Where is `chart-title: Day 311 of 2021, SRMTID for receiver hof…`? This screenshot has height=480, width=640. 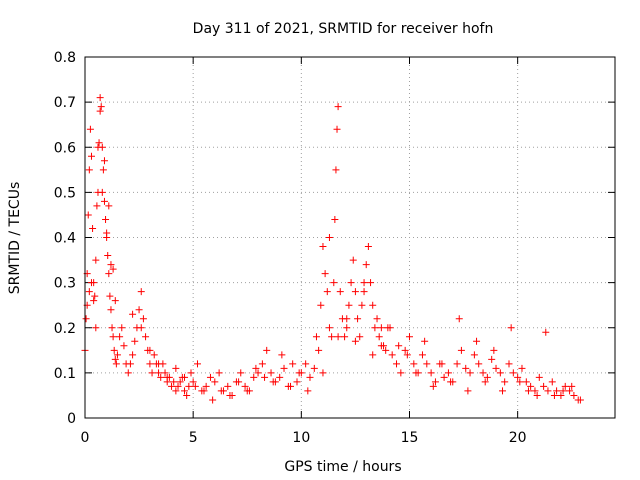 chart-title: Day 311 of 2021, SRMTID for receiver hof… is located at coordinates (343, 29).